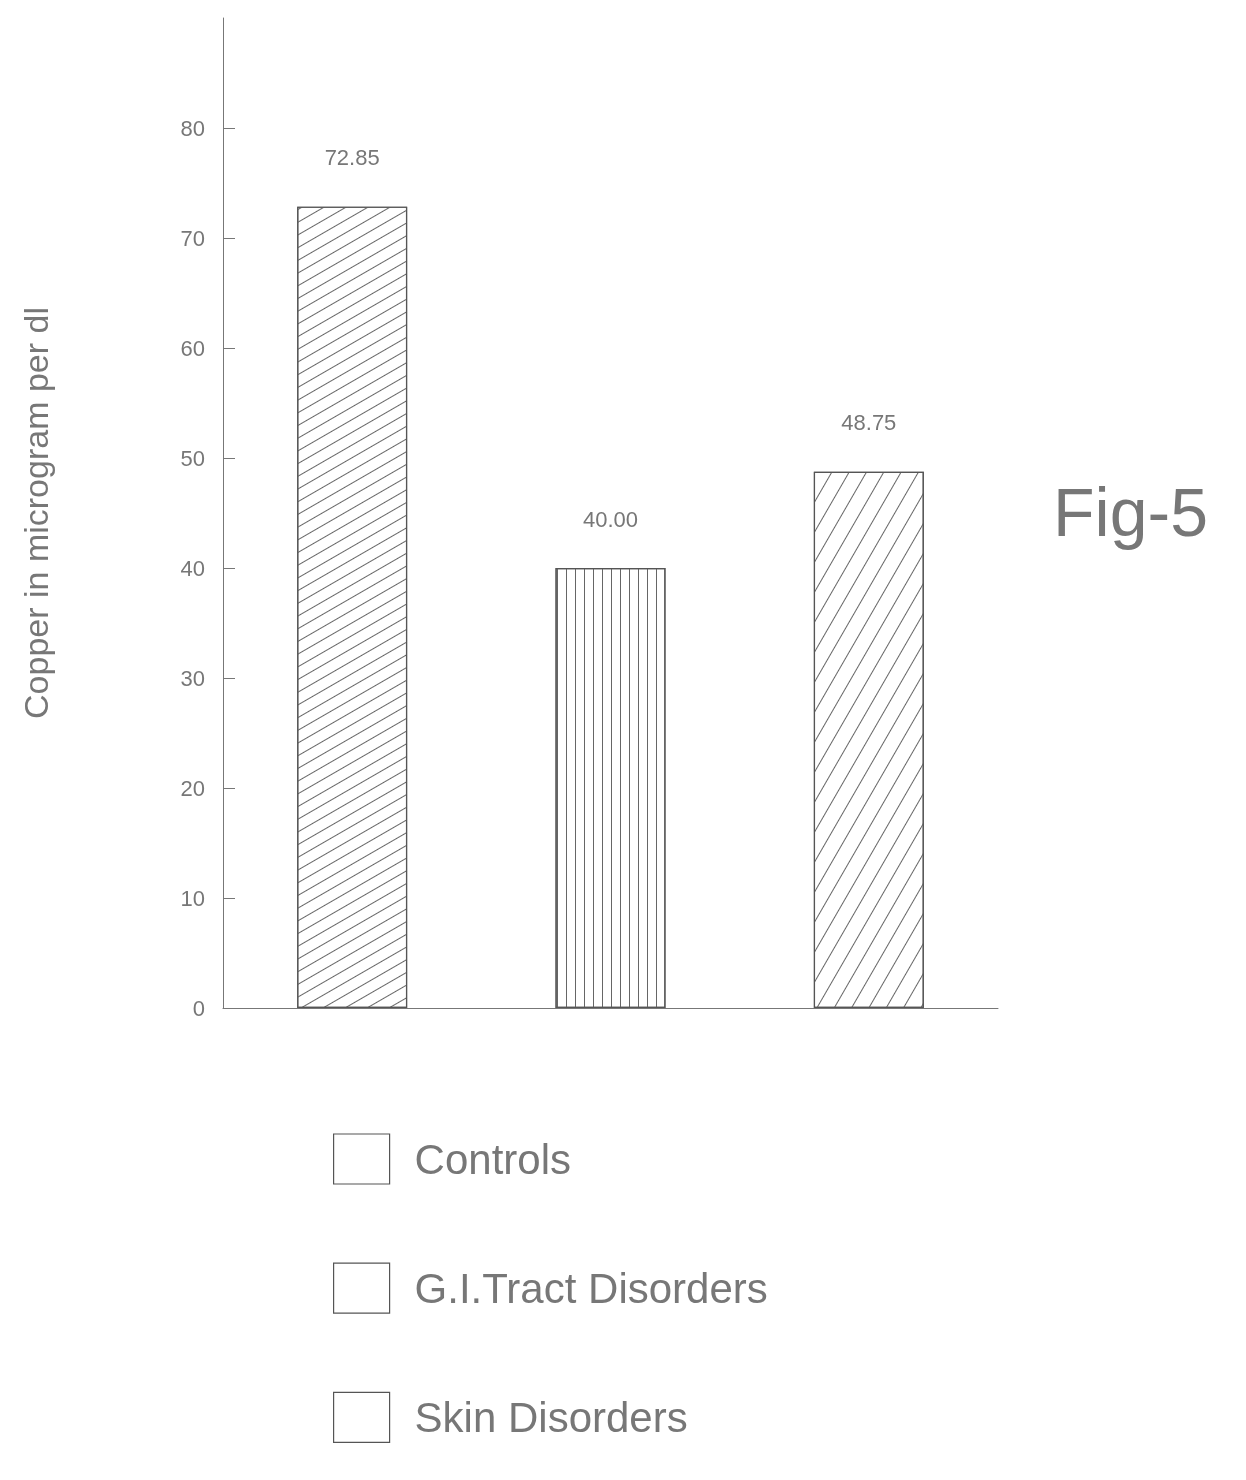 The height and width of the screenshot is (1480, 1246). What do you see at coordinates (192, 788) in the screenshot?
I see `y-tick-label: 20` at bounding box center [192, 788].